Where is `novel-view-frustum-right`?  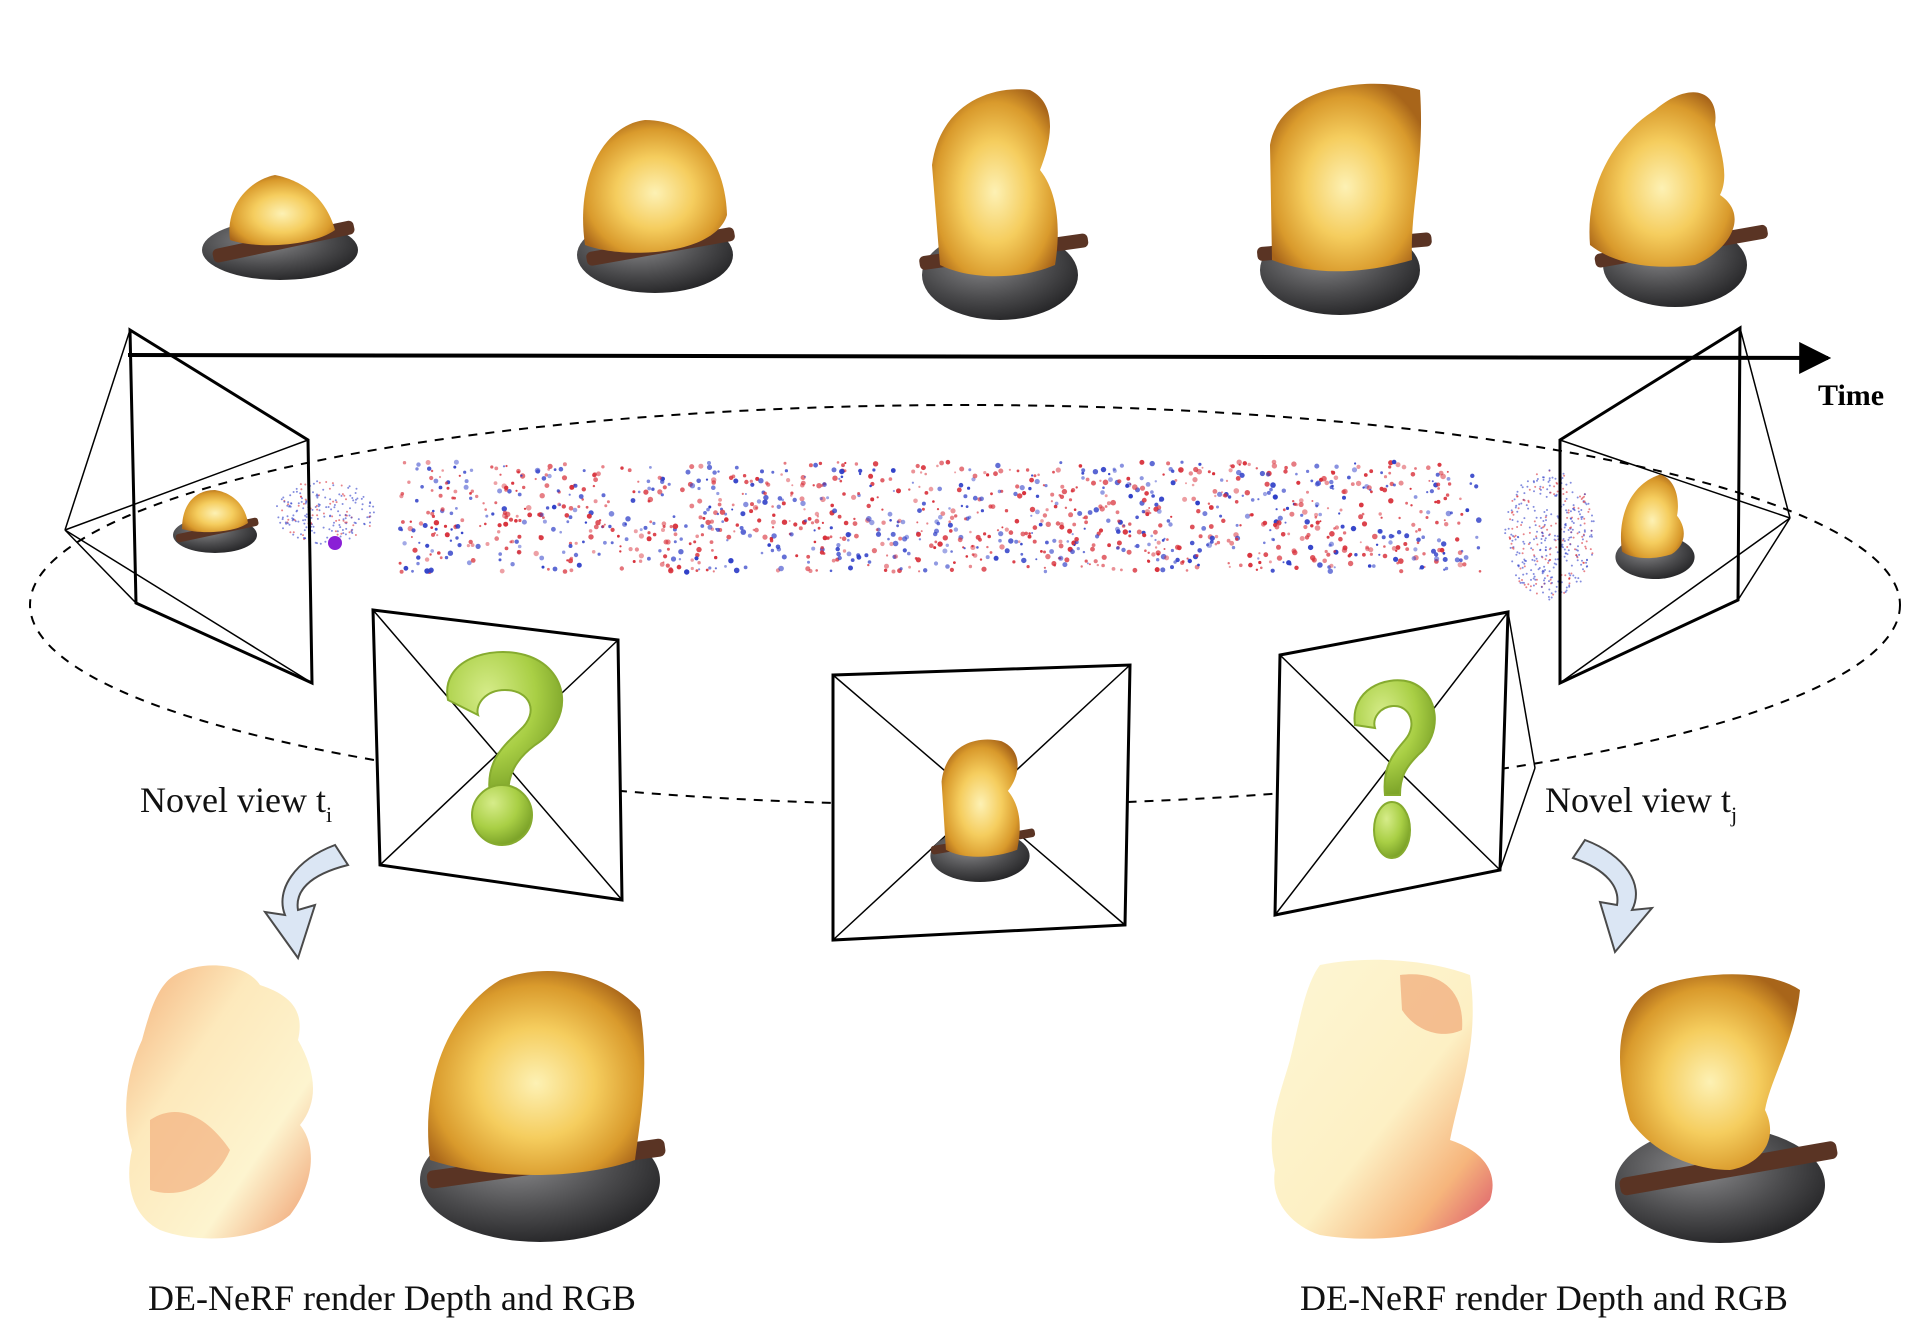 novel-view-frustum-right is located at coordinates (1404, 763).